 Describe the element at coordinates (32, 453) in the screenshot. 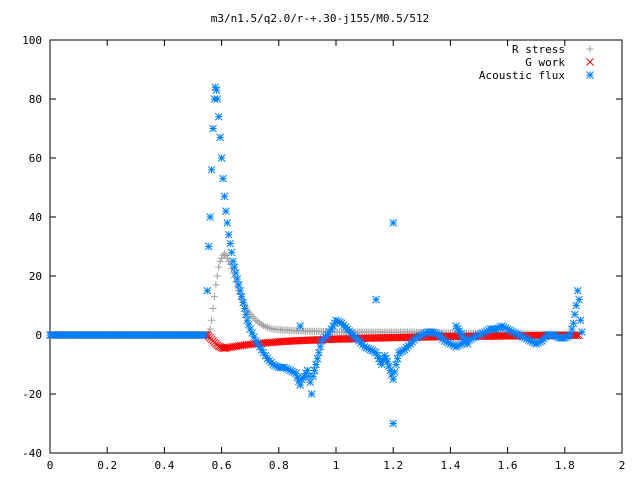

I see `y-tick-label: -40` at that location.